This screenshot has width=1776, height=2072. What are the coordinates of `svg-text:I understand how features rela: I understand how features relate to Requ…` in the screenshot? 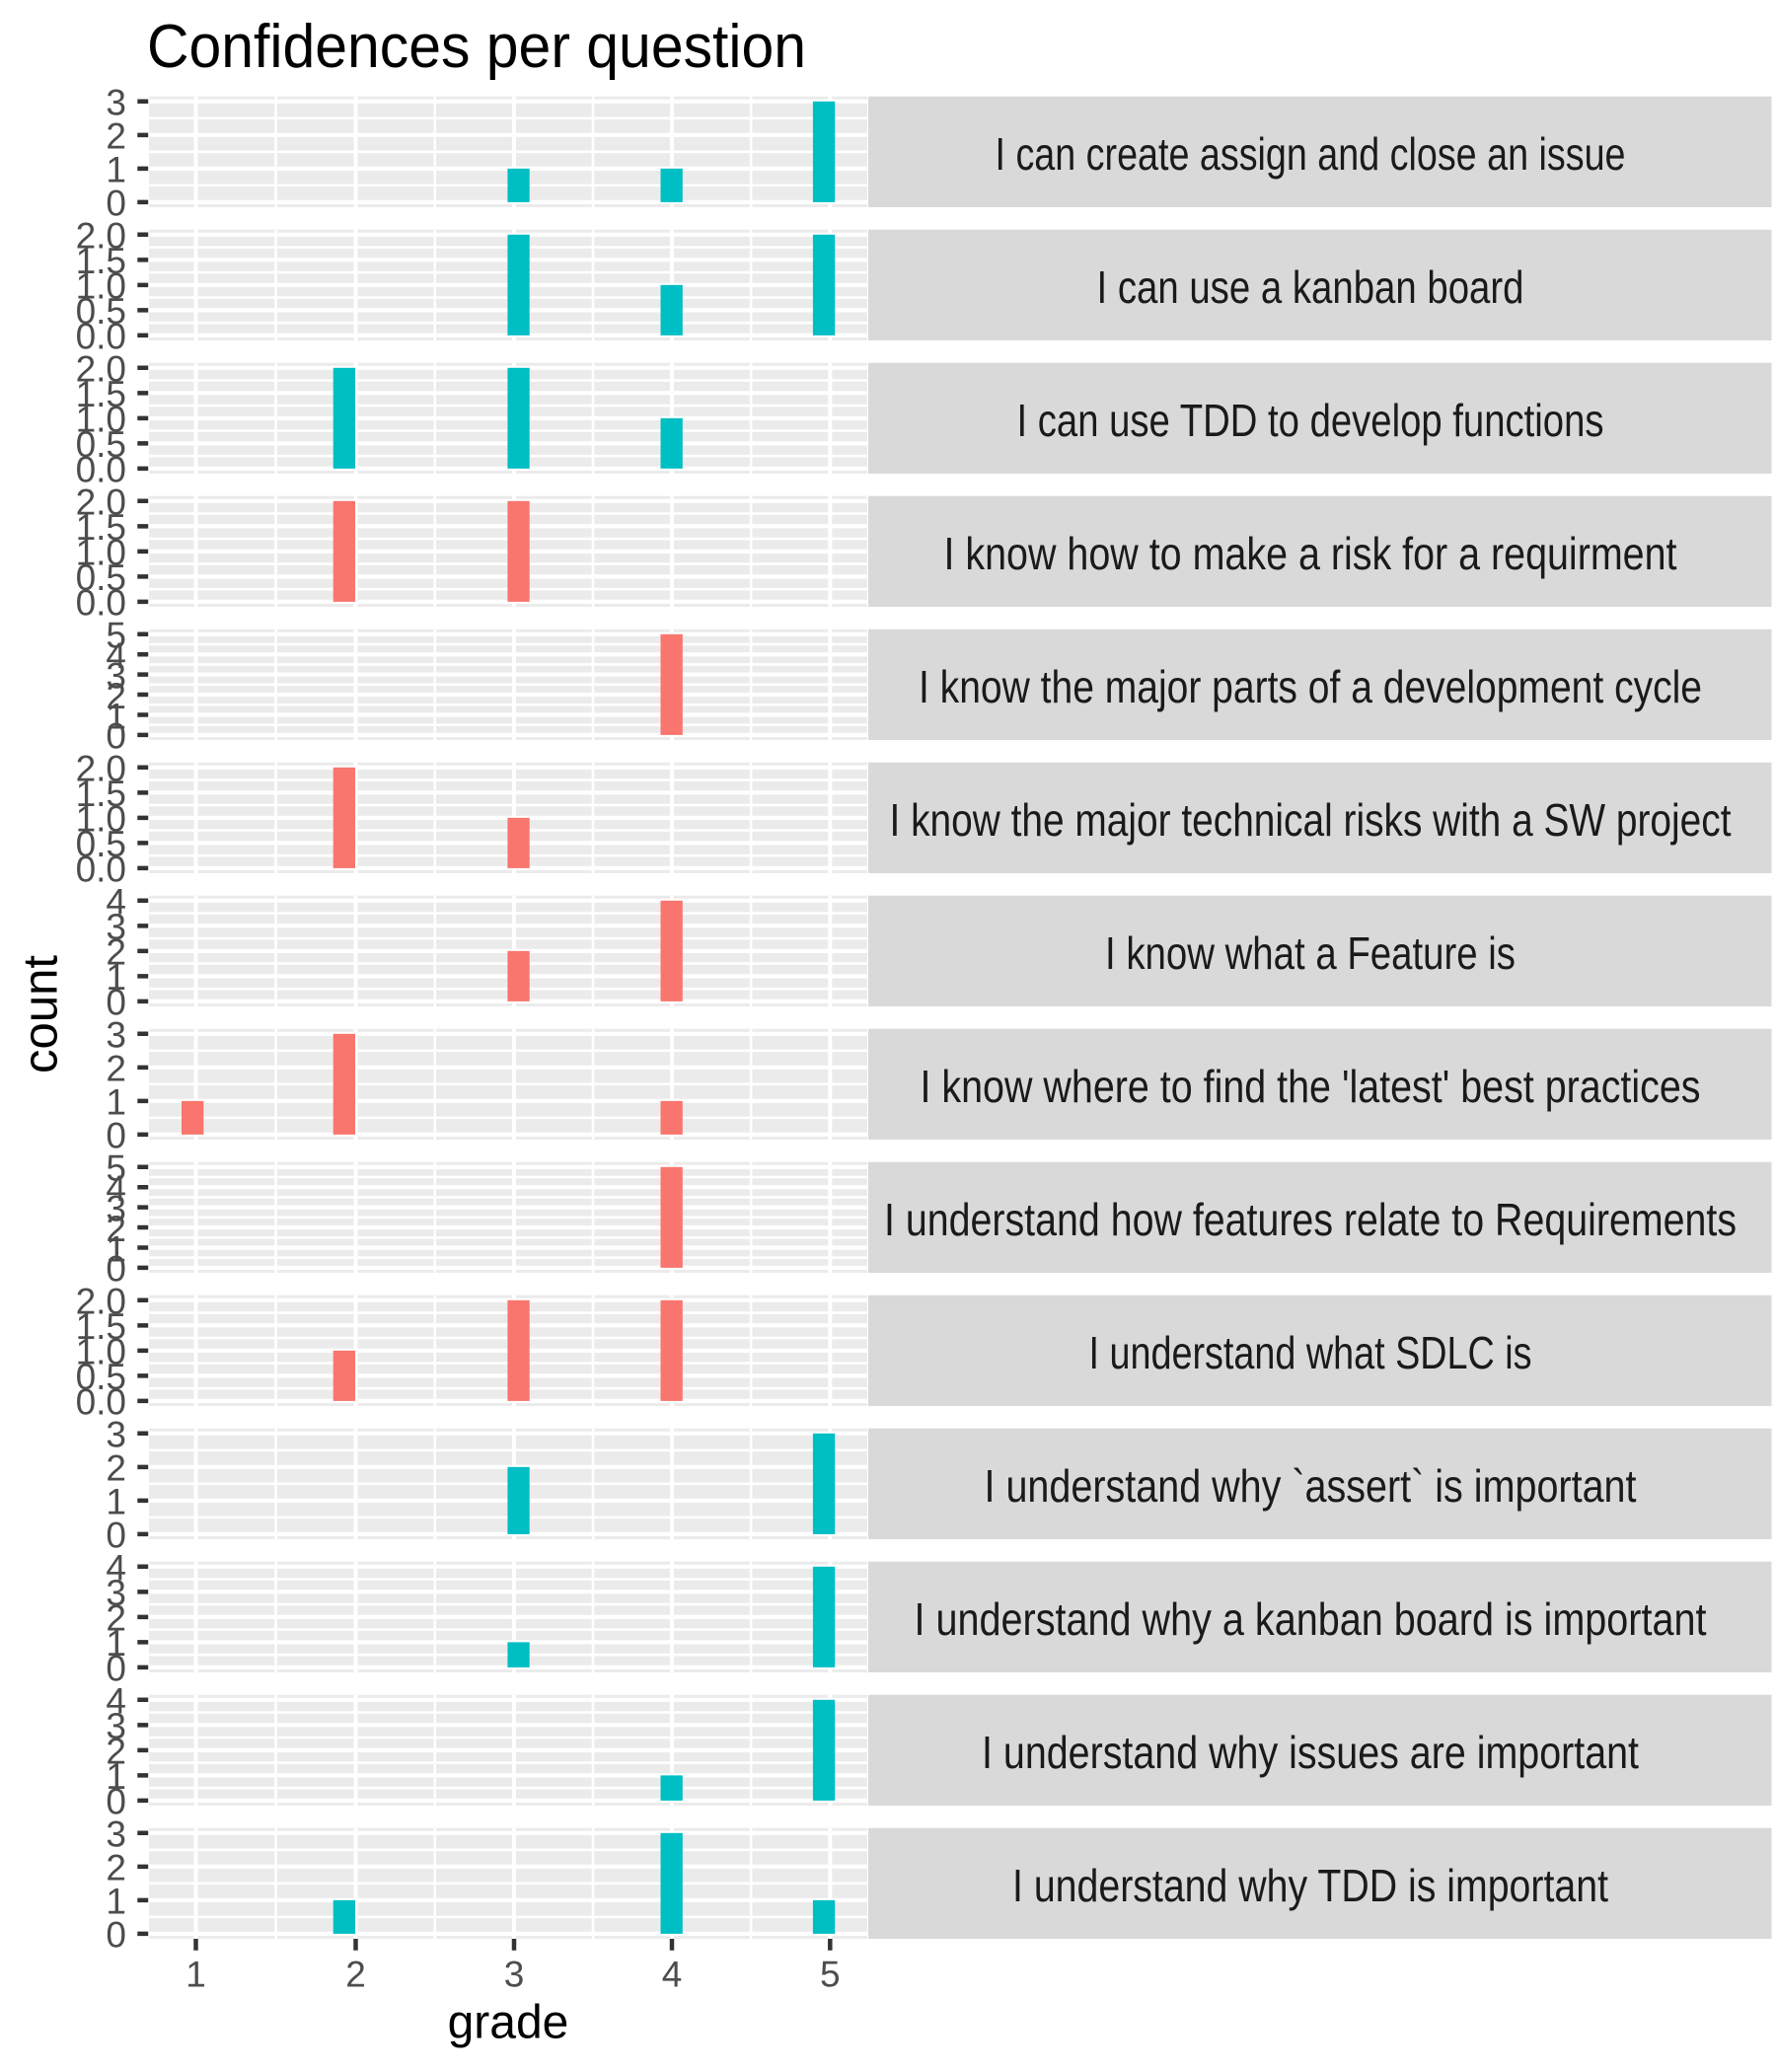 It's located at (1311, 1219).